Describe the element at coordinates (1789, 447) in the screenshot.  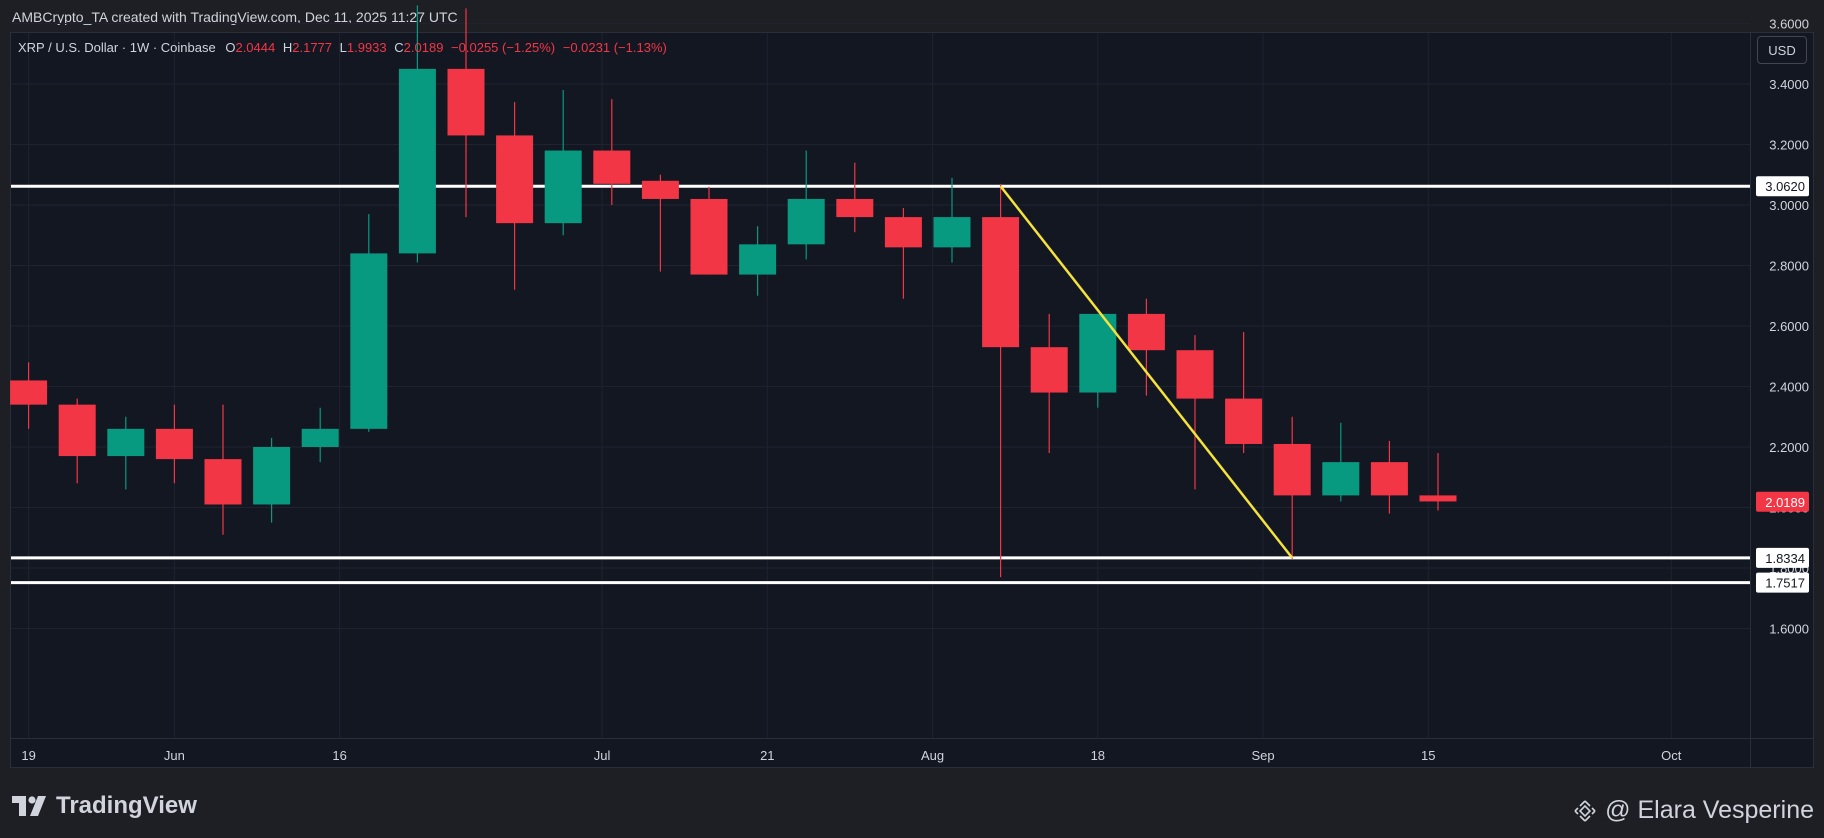
I see `y-tick-label: 2.2000` at that location.